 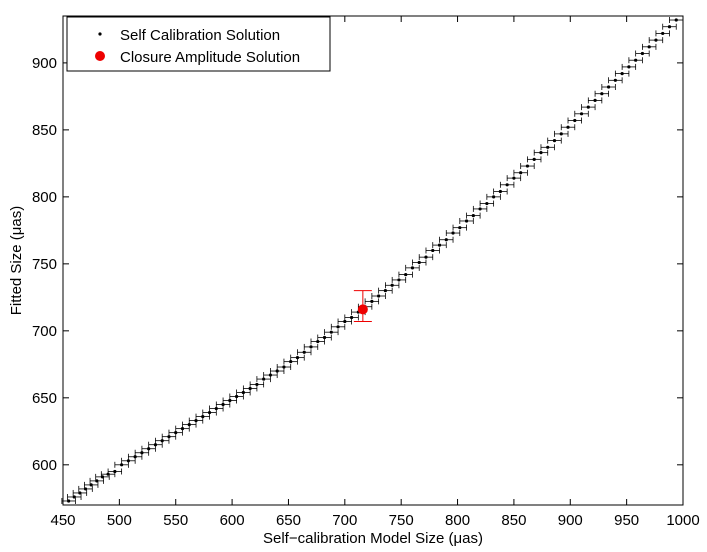 What do you see at coordinates (513, 520) in the screenshot?
I see `x-tick-label: 850` at bounding box center [513, 520].